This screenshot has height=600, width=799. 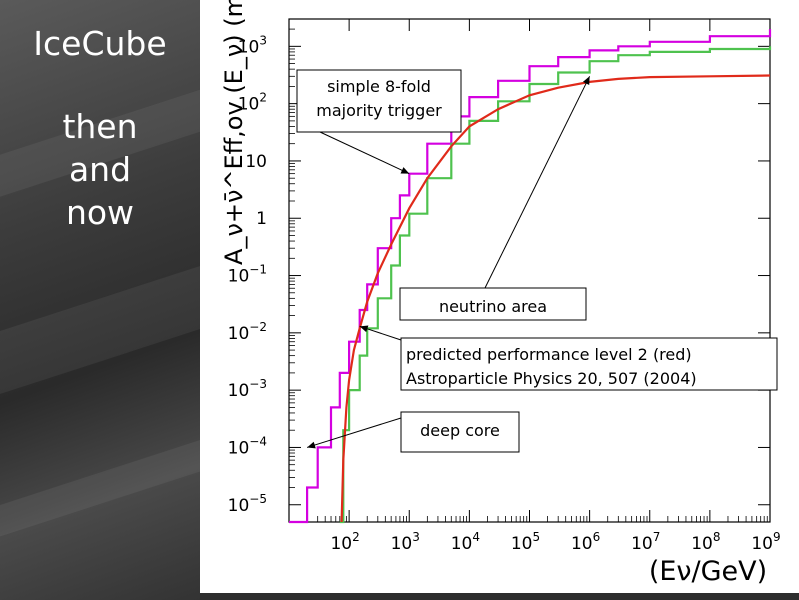 What do you see at coordinates (247, 446) in the screenshot?
I see `y-tick-label: 10⁻⁴` at bounding box center [247, 446].